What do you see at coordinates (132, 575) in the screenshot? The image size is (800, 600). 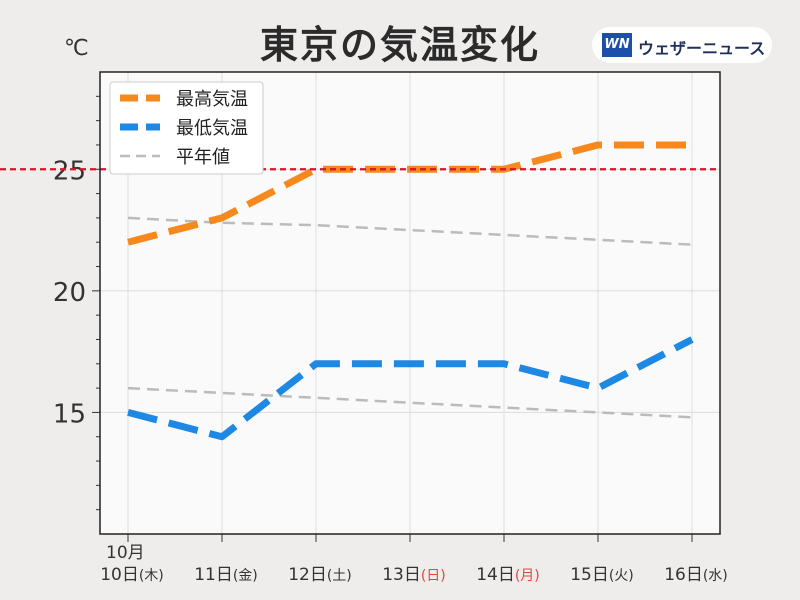 I see `x-tick-label: 10日(木)` at bounding box center [132, 575].